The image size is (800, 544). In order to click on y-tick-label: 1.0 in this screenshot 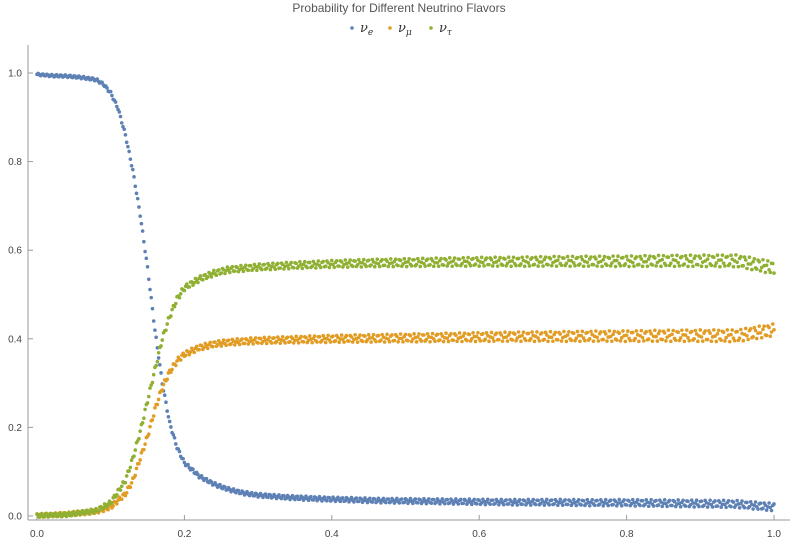, I will do `click(15, 74)`.